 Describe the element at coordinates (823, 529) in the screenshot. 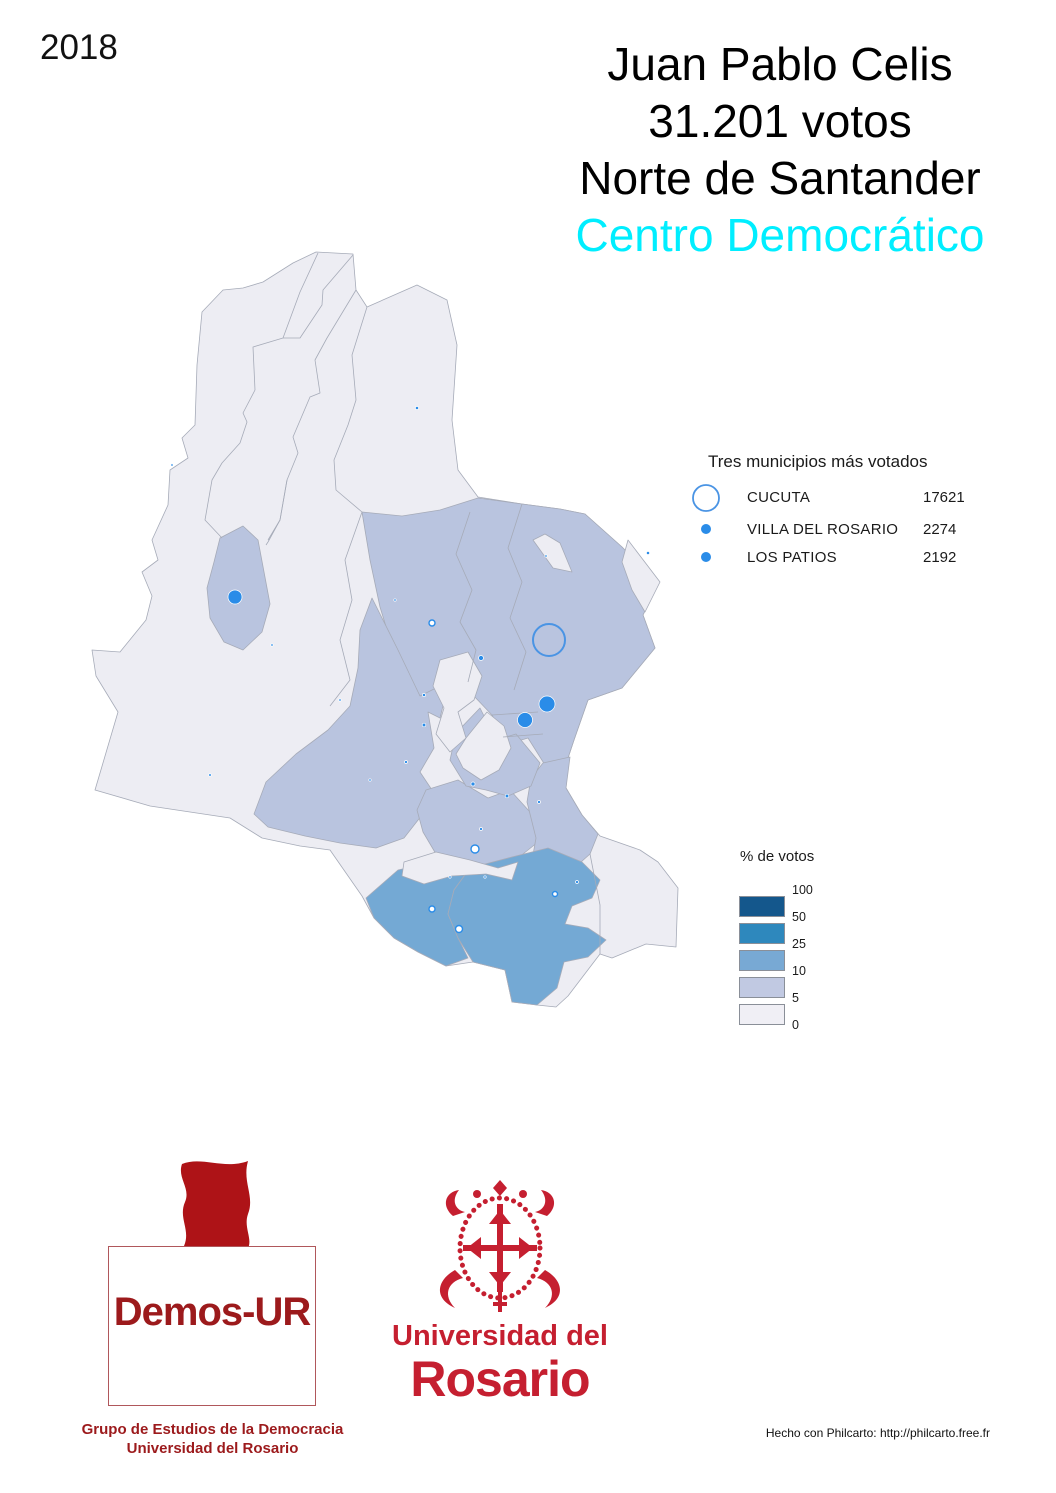

I see `municipality-label: VILLA DEL ROSARIO` at that location.